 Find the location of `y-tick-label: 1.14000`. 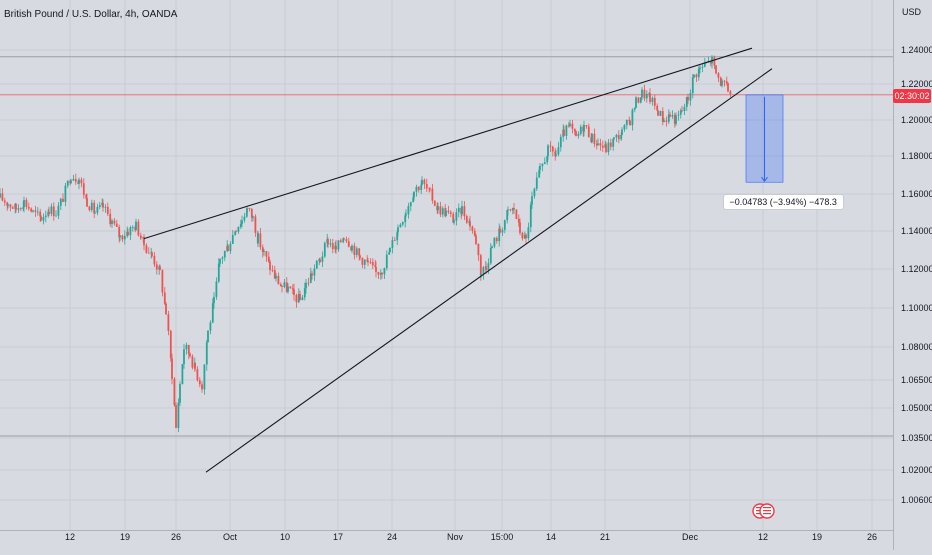

y-tick-label: 1.14000 is located at coordinates (916, 231).